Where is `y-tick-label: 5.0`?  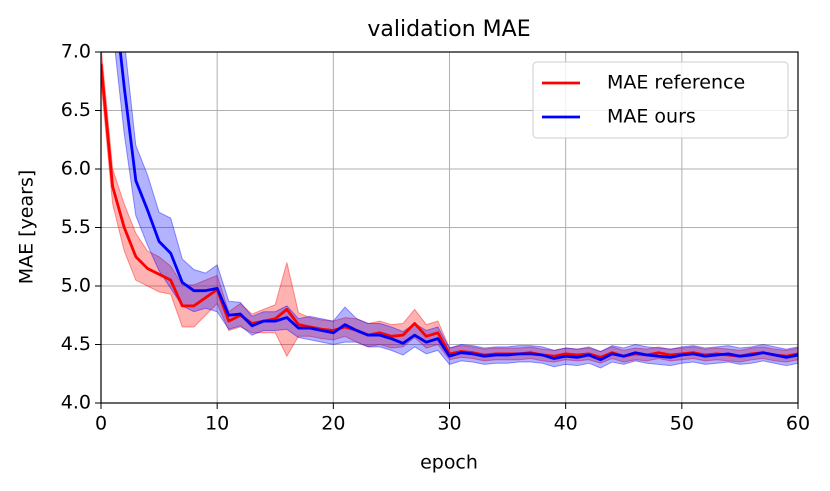
y-tick-label: 5.0 is located at coordinates (76, 286).